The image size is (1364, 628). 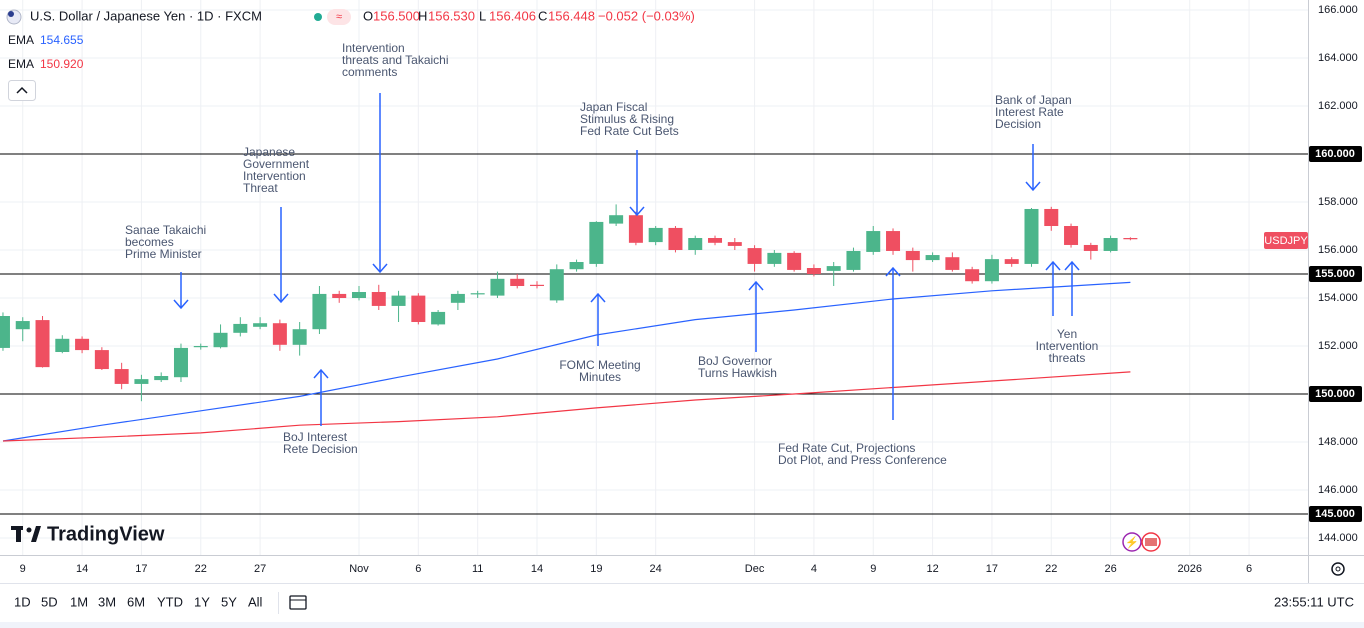 I want to click on annotation-text: FOMC Meeting, so click(x=599, y=365).